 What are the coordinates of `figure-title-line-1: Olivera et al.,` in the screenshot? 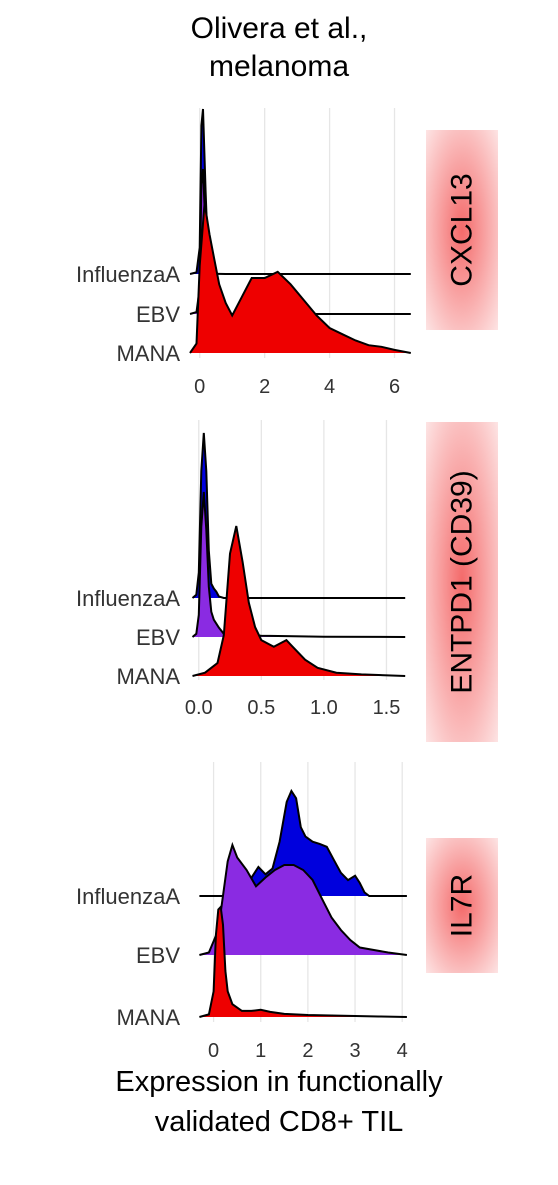 It's located at (279, 28).